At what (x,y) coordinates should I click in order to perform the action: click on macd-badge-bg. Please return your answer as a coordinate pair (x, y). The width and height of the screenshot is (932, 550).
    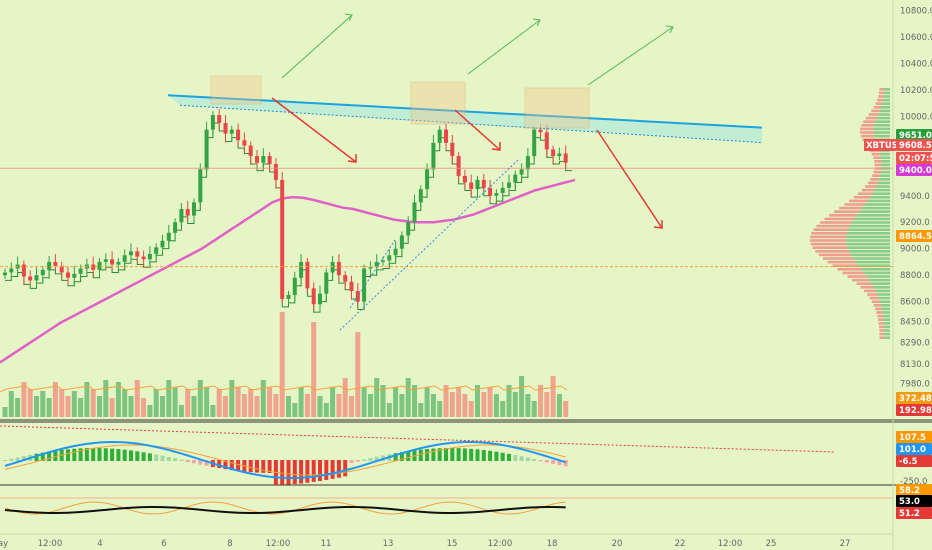
    Looking at the image, I should click on (914, 437).